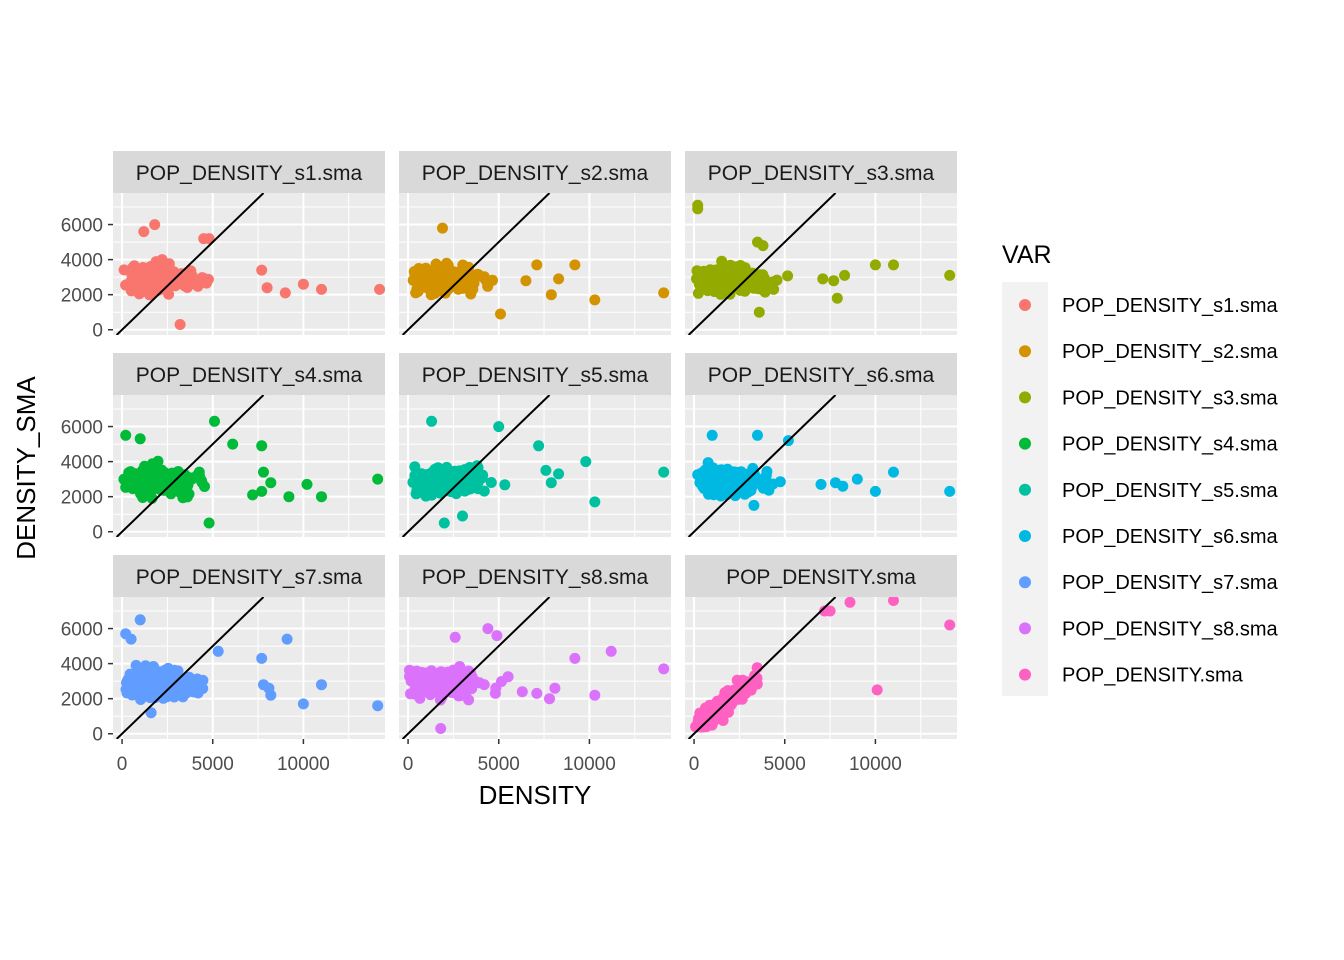  What do you see at coordinates (249, 577) in the screenshot?
I see `facet-strip-label: POP_DENSITY_s7.sma` at bounding box center [249, 577].